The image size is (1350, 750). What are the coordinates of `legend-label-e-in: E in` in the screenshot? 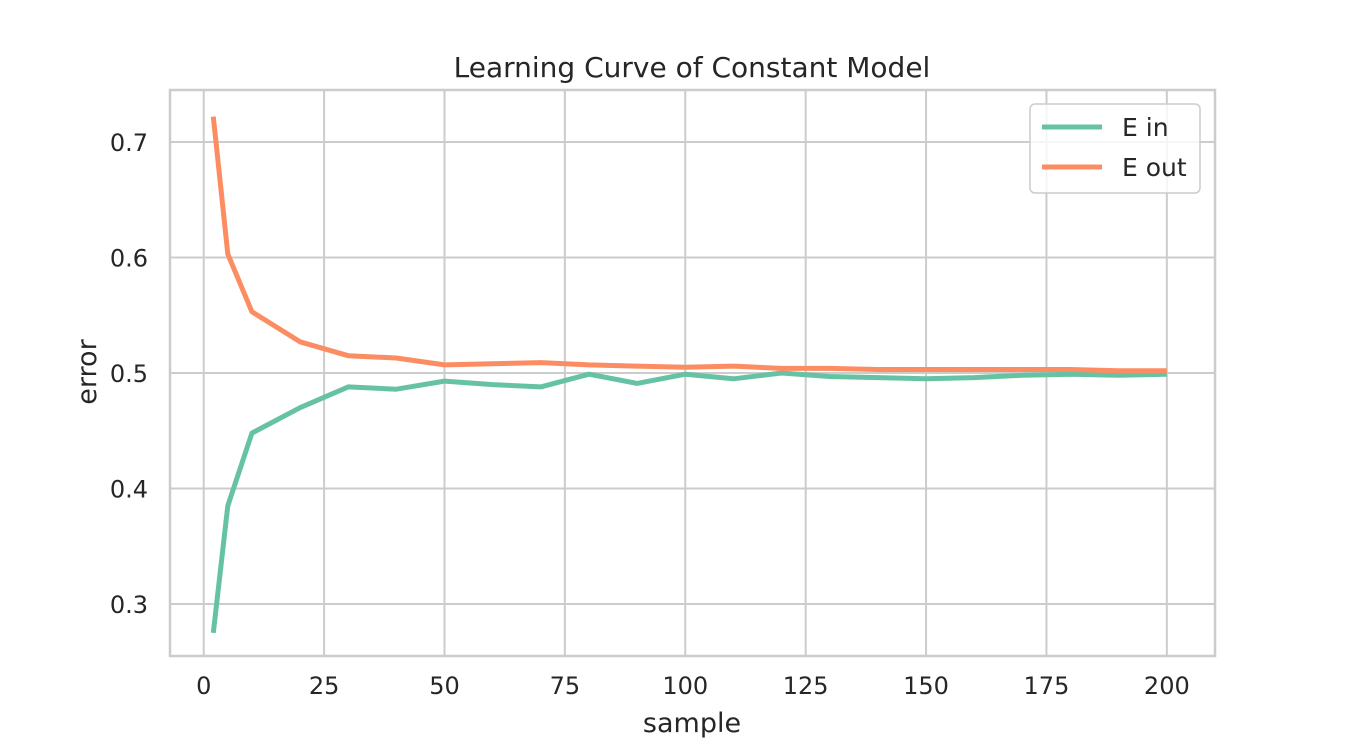 It's located at (1145, 127).